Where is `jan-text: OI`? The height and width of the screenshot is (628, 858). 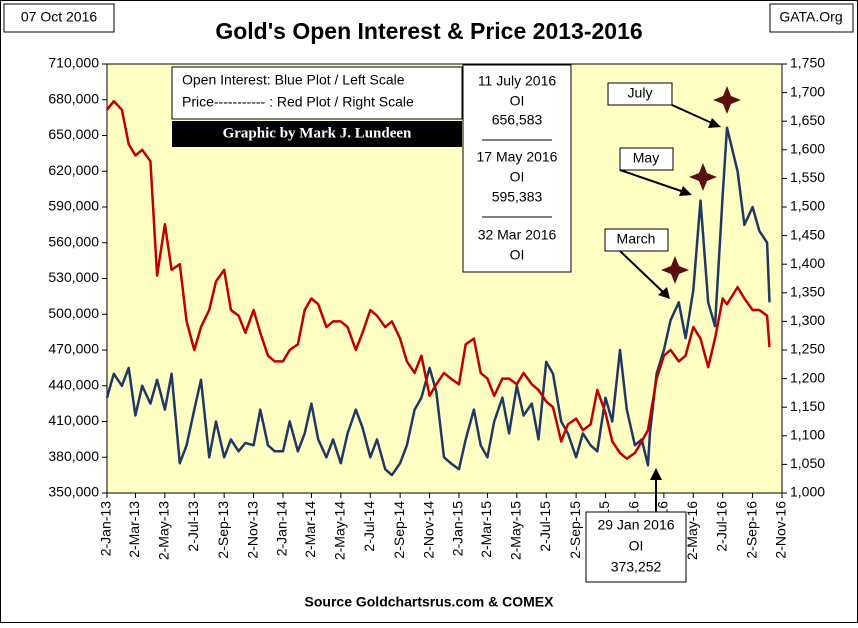 jan-text: OI is located at coordinates (636, 546).